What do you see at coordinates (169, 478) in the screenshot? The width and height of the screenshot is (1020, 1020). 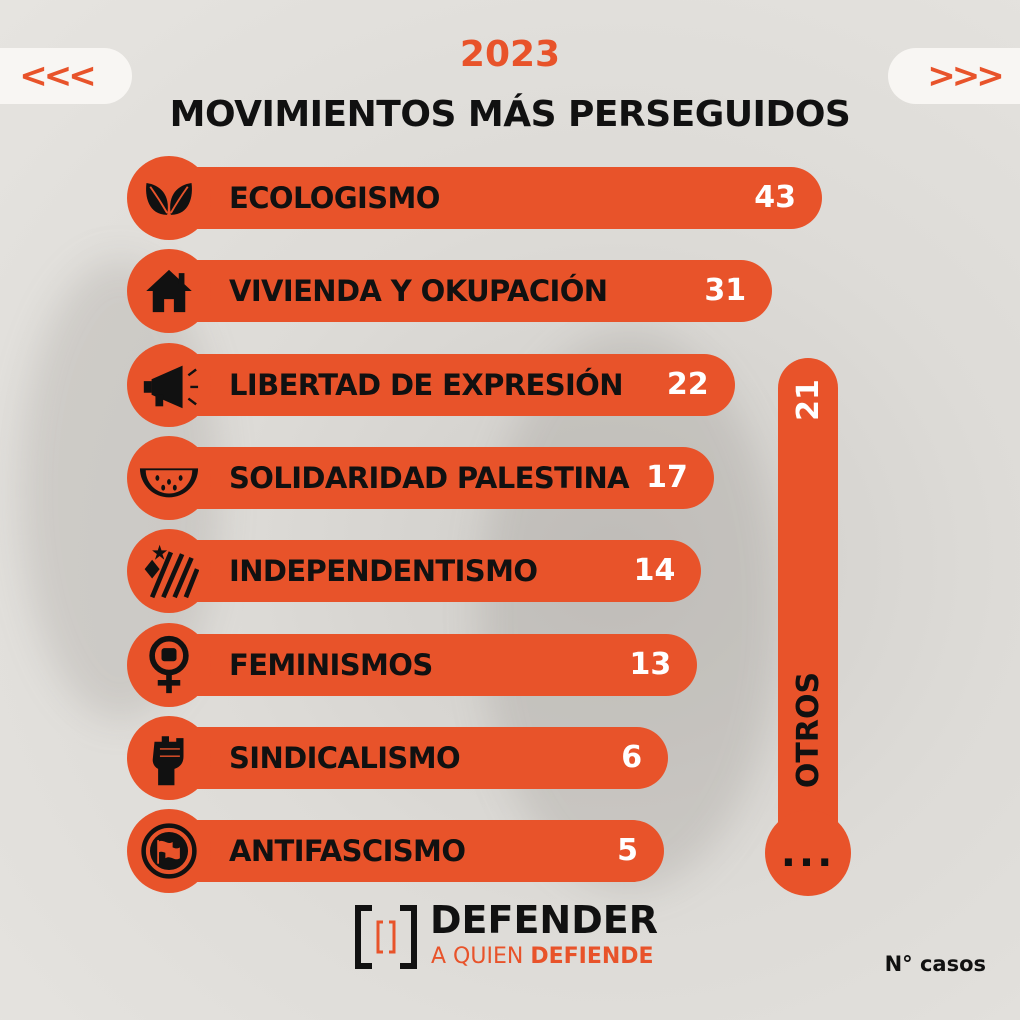 I see `watermelon-icon` at bounding box center [169, 478].